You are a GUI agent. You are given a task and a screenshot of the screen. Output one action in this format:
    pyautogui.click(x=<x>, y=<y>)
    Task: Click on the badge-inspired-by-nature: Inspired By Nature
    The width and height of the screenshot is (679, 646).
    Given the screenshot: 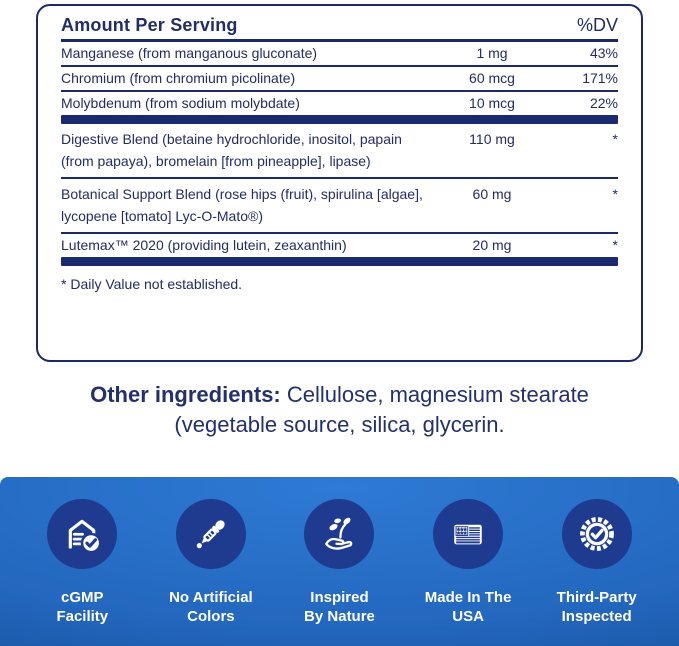 What is the action you would take?
    pyautogui.click(x=339, y=562)
    